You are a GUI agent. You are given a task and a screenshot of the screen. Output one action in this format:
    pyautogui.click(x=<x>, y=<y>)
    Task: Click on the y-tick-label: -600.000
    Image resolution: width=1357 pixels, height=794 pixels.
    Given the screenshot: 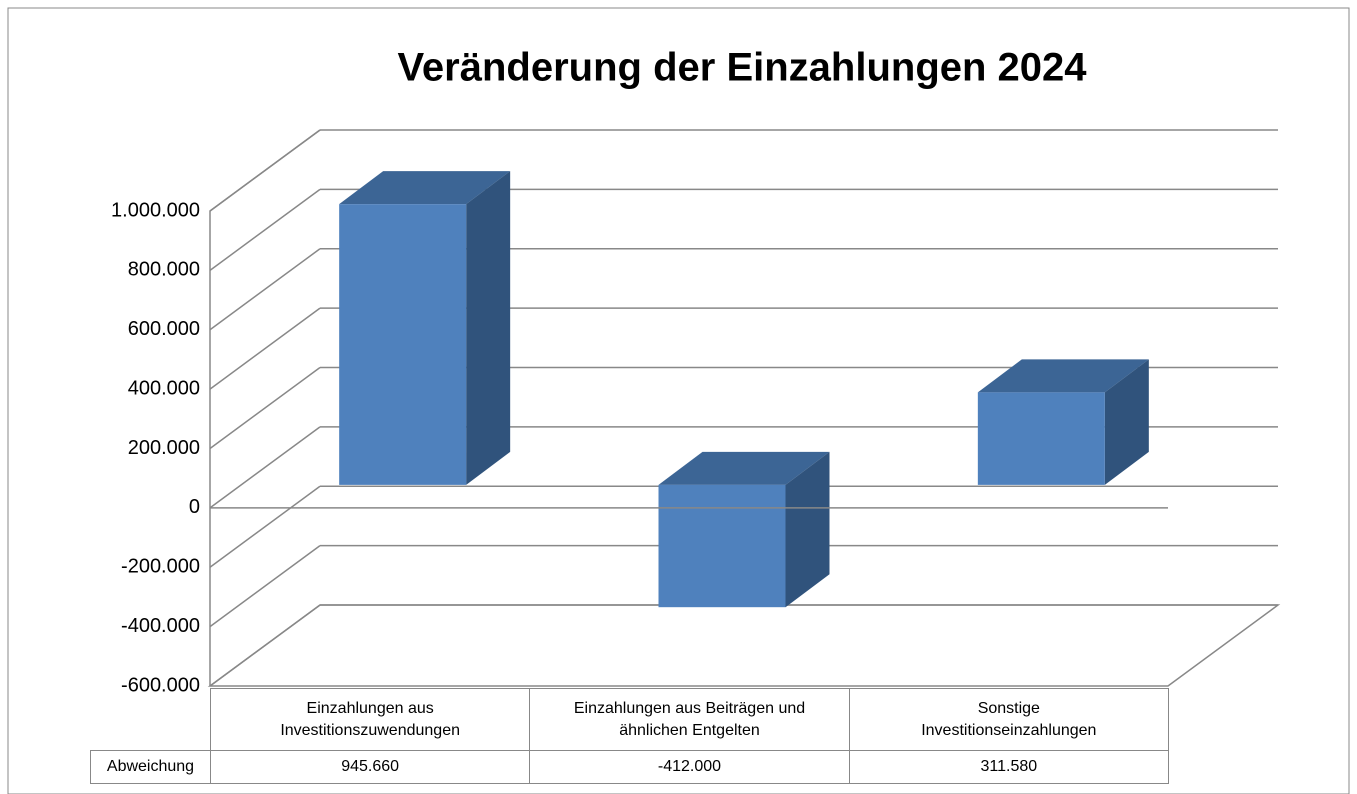 What is the action you would take?
    pyautogui.click(x=160, y=685)
    